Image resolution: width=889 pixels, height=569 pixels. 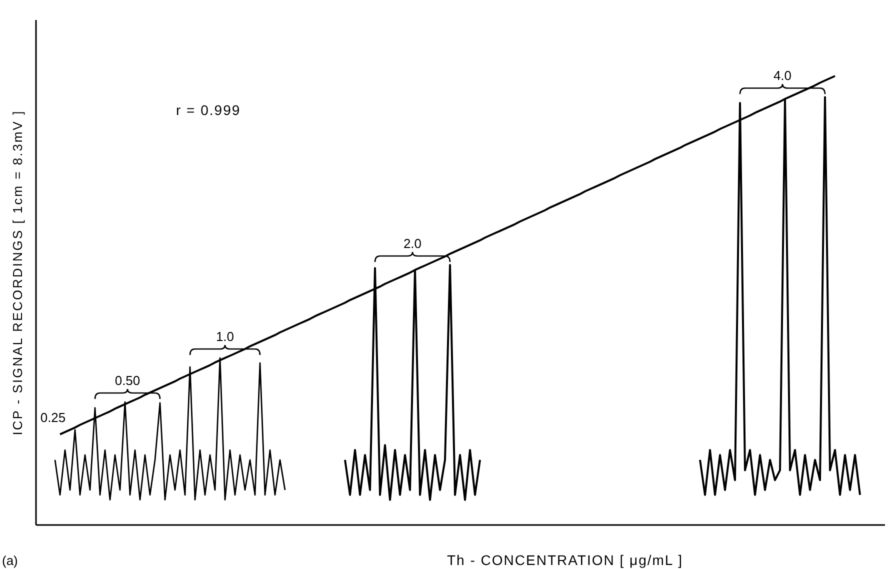 What do you see at coordinates (127, 380) in the screenshot?
I see `annotation: 0.50` at bounding box center [127, 380].